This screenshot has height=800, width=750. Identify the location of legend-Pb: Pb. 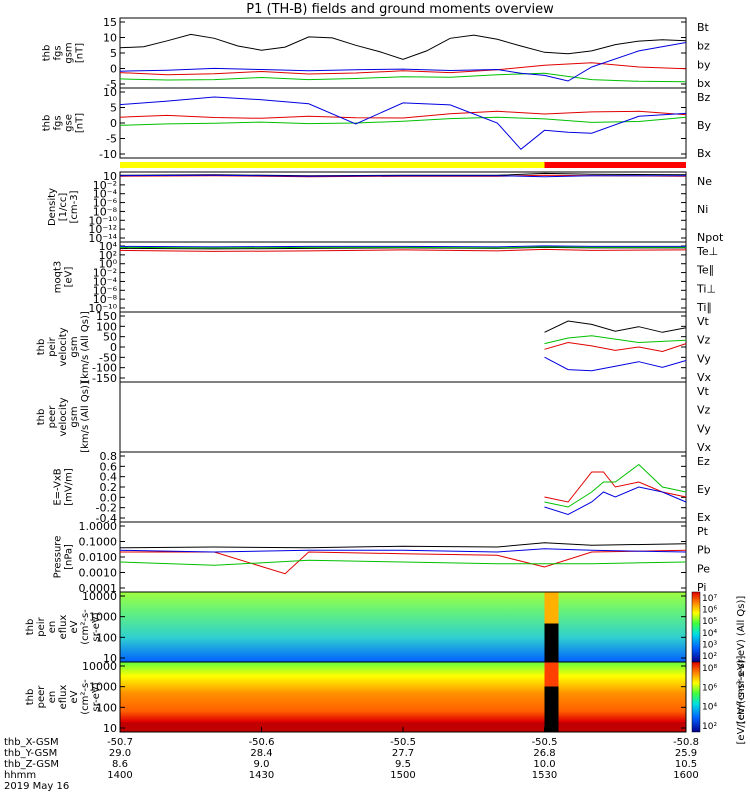
(704, 550).